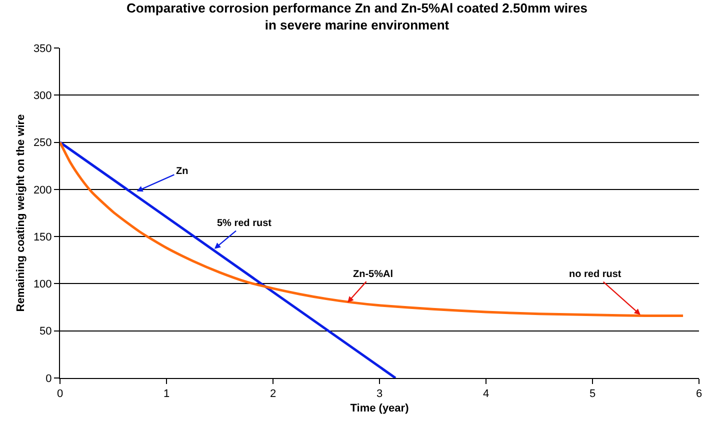 Image resolution: width=714 pixels, height=424 pixels. Describe the element at coordinates (42, 143) in the screenshot. I see `y-tick-label: 250` at that location.